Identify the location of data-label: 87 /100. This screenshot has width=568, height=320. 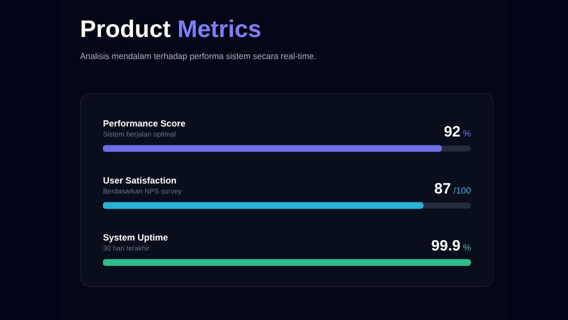
(453, 189).